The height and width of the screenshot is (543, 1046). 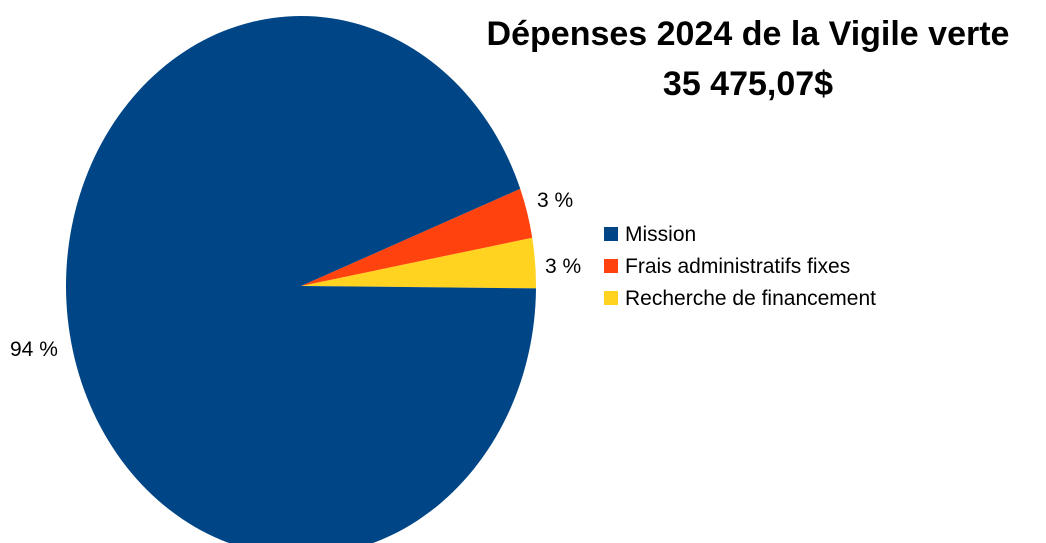 What do you see at coordinates (748, 84) in the screenshot?
I see `chart-subtitle: 35 475,07$` at bounding box center [748, 84].